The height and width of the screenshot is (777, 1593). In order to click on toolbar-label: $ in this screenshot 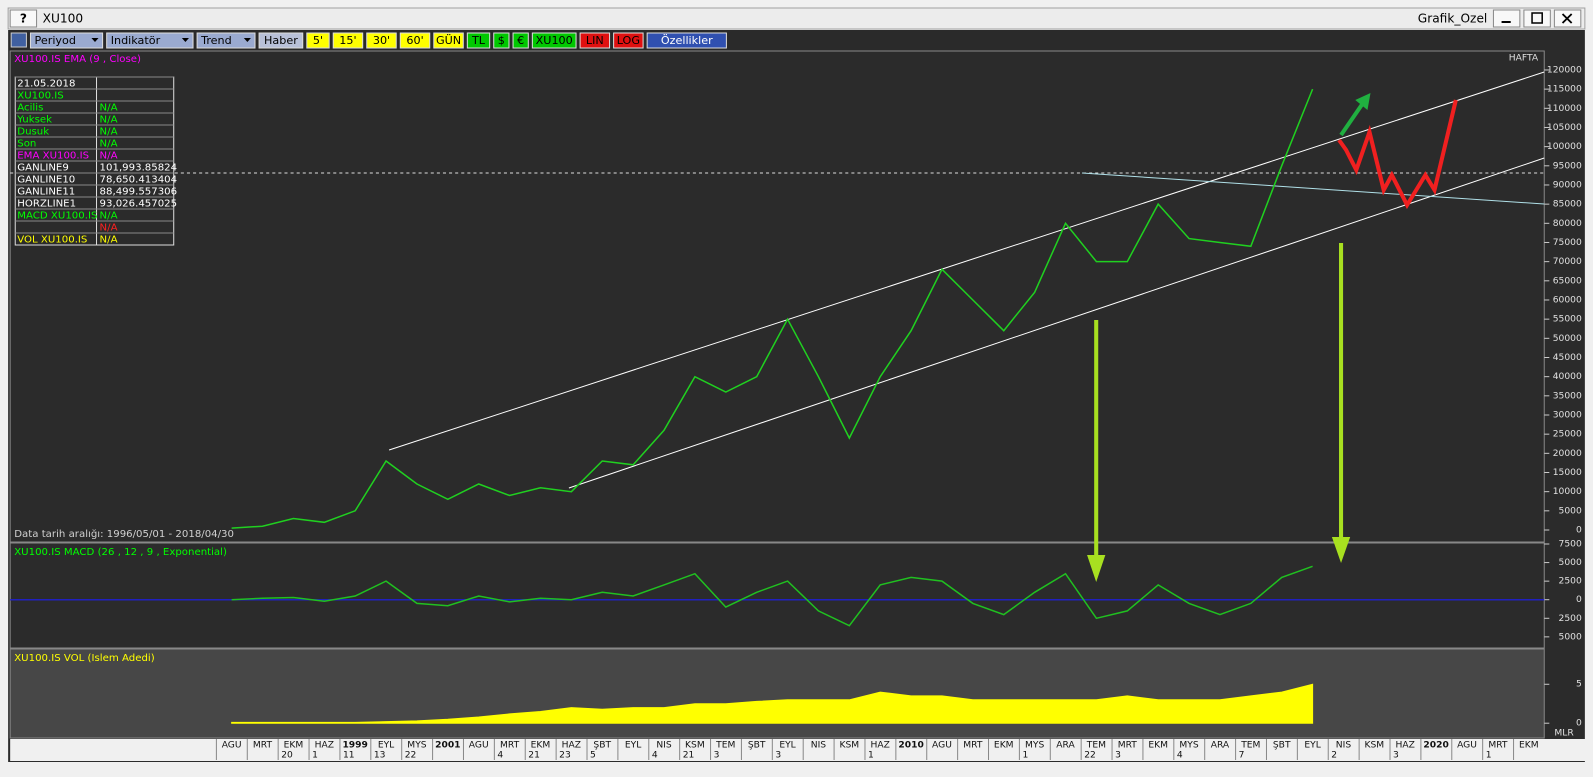, I will do `click(501, 40)`.